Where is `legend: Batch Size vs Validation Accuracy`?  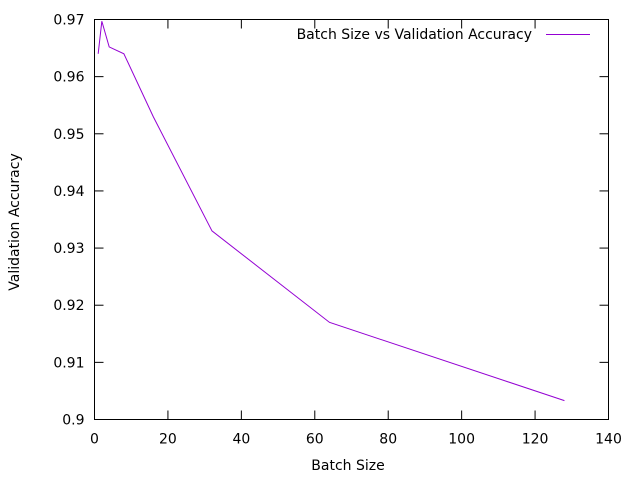
legend: Batch Size vs Validation Accuracy is located at coordinates (443, 35).